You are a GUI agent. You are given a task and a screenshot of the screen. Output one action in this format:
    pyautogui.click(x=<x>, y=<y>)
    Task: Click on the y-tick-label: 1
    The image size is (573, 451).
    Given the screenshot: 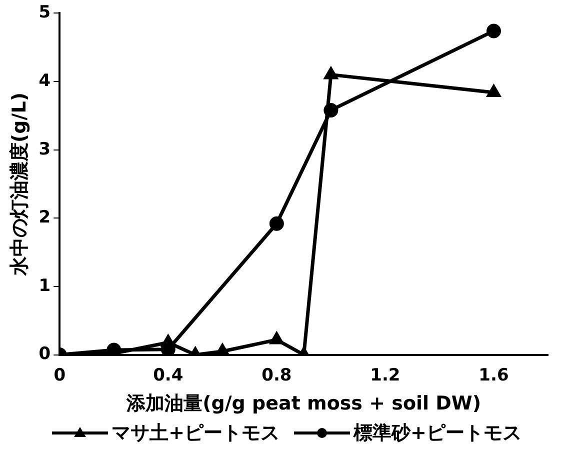 What is the action you would take?
    pyautogui.click(x=44, y=286)
    